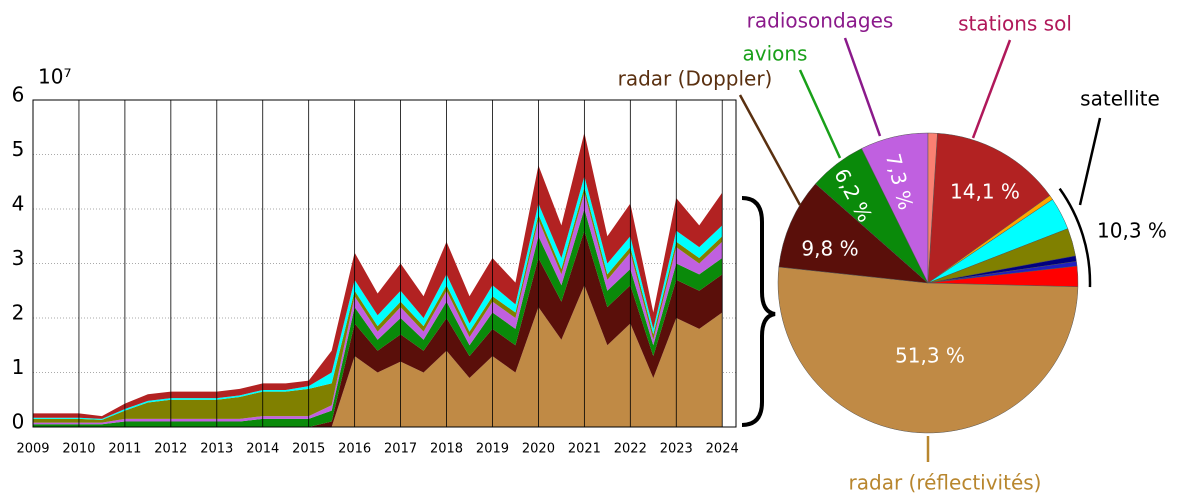  I want to click on axis-unit: 10⁷, so click(54, 77).